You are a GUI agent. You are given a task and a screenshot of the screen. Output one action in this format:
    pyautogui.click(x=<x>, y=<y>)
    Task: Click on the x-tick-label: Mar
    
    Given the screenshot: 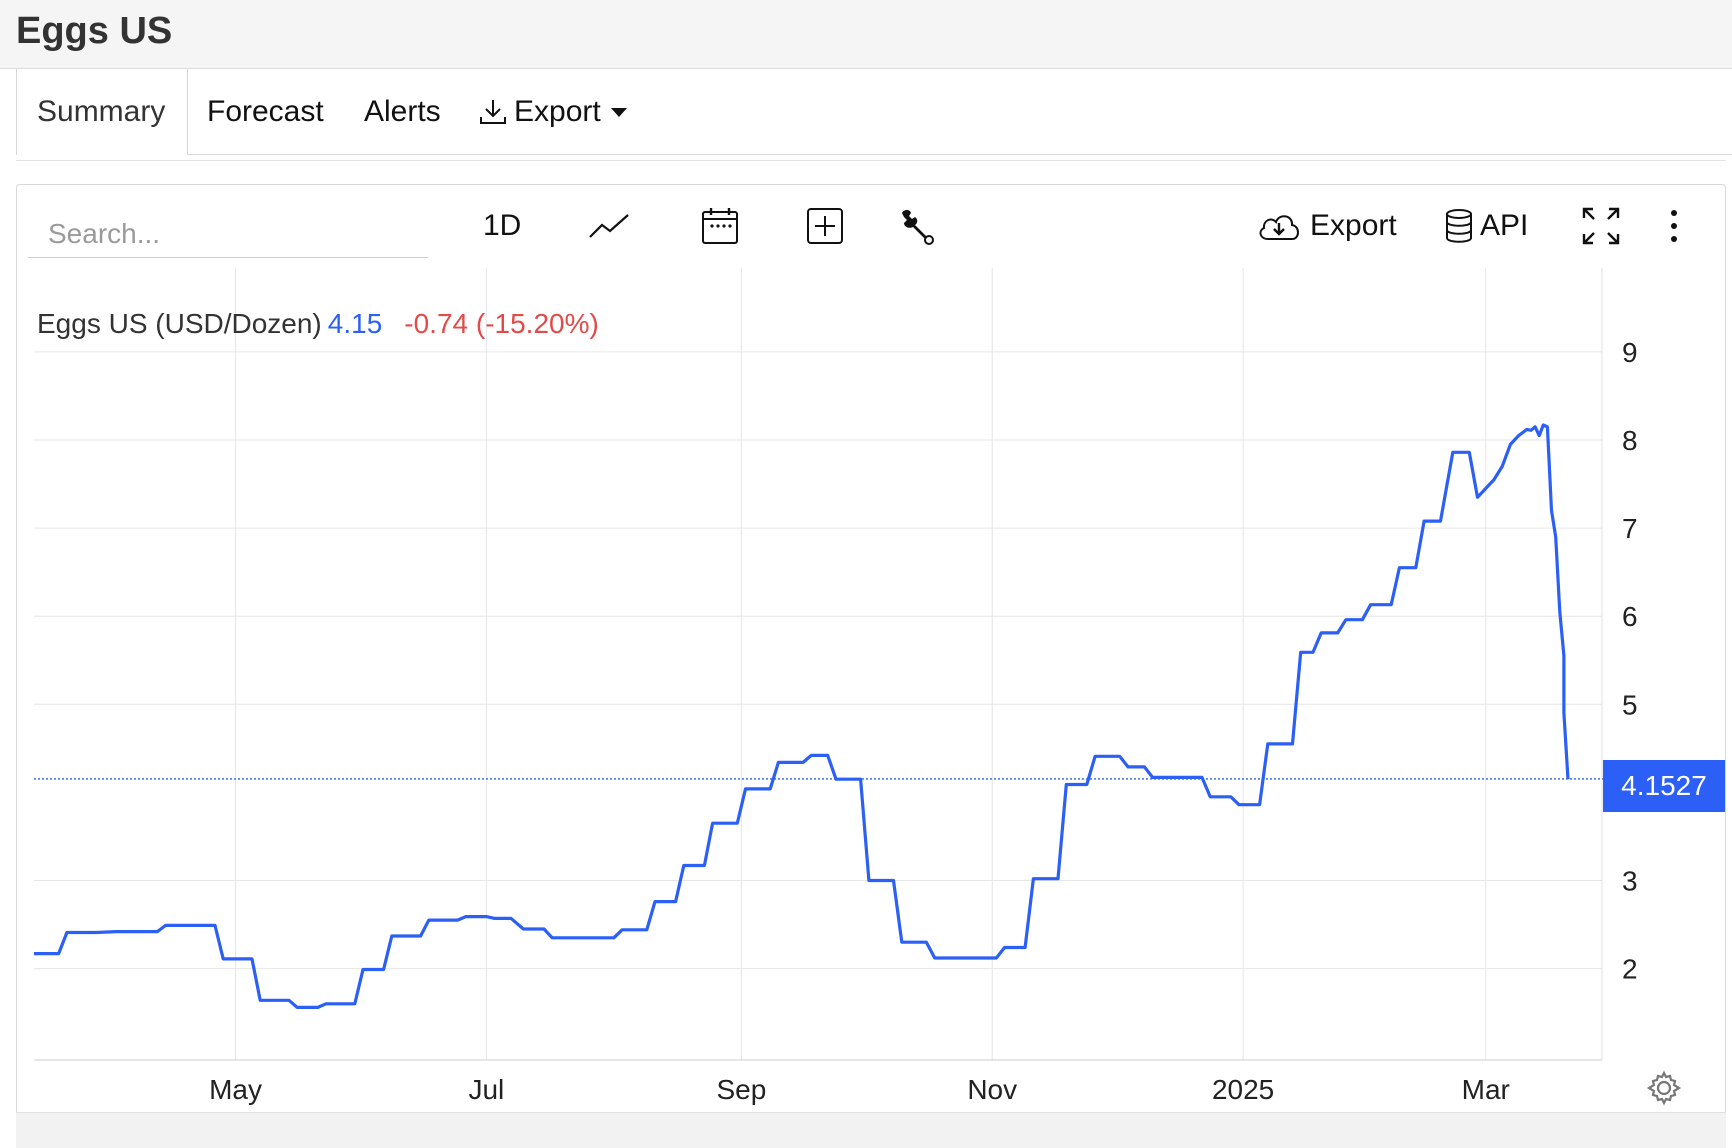 What is the action you would take?
    pyautogui.click(x=1486, y=1089)
    